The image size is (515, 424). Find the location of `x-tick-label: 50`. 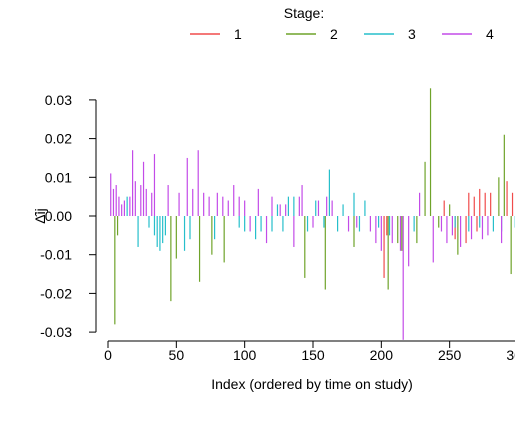

x-tick-label: 50 is located at coordinates (177, 355).